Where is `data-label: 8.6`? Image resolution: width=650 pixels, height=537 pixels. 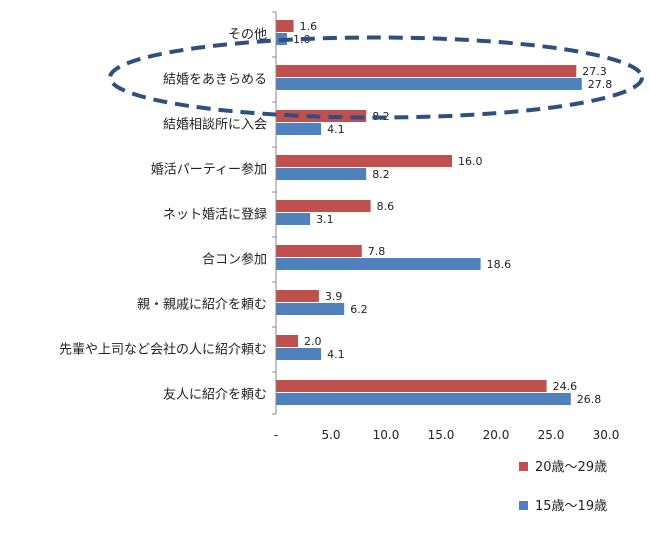
data-label: 8.6 is located at coordinates (386, 206).